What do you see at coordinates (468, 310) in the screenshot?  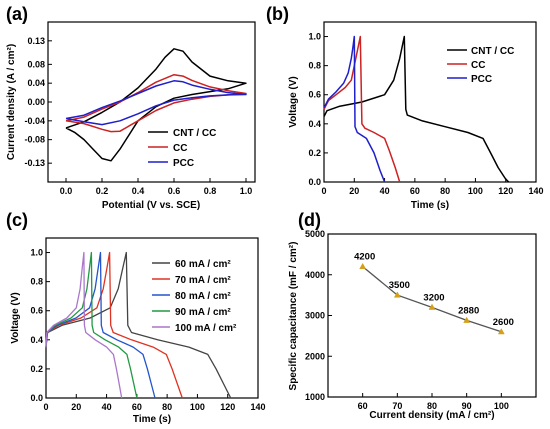 I see `panel-d-data-label-3: 2880` at bounding box center [468, 310].